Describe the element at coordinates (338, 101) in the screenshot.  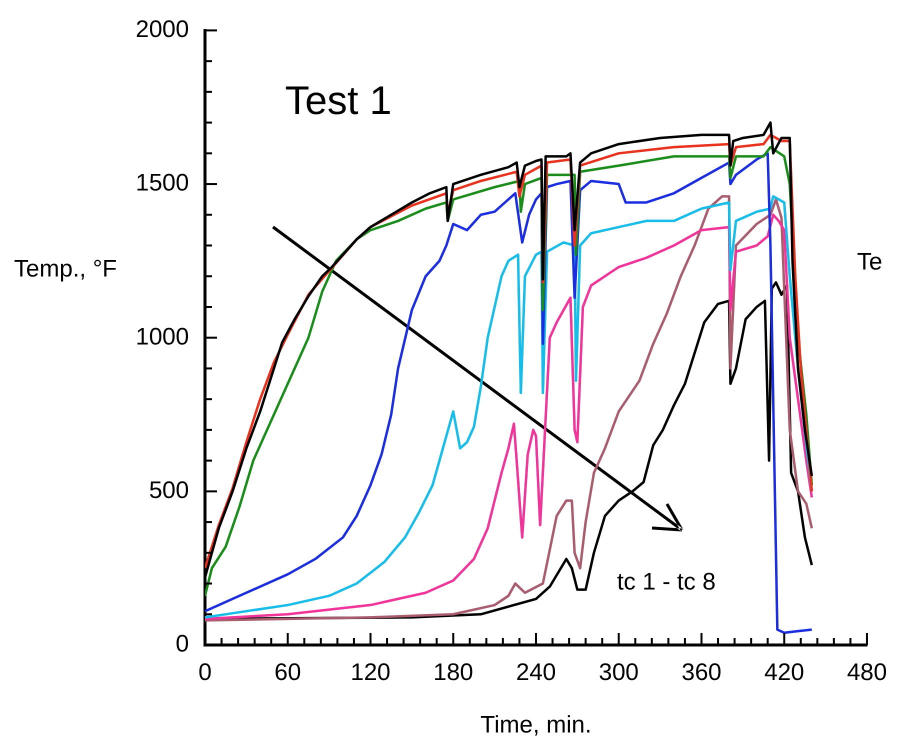
I see `text: Test 1` at that location.